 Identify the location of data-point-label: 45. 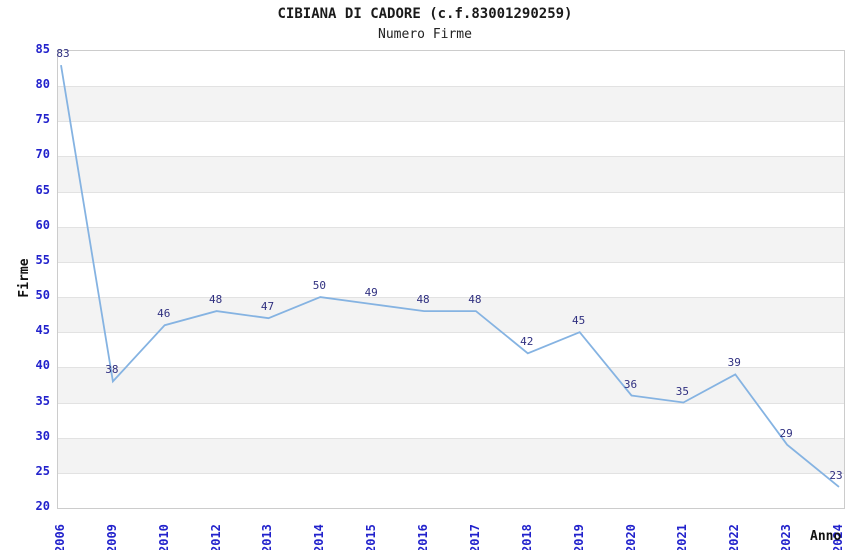
(579, 321).